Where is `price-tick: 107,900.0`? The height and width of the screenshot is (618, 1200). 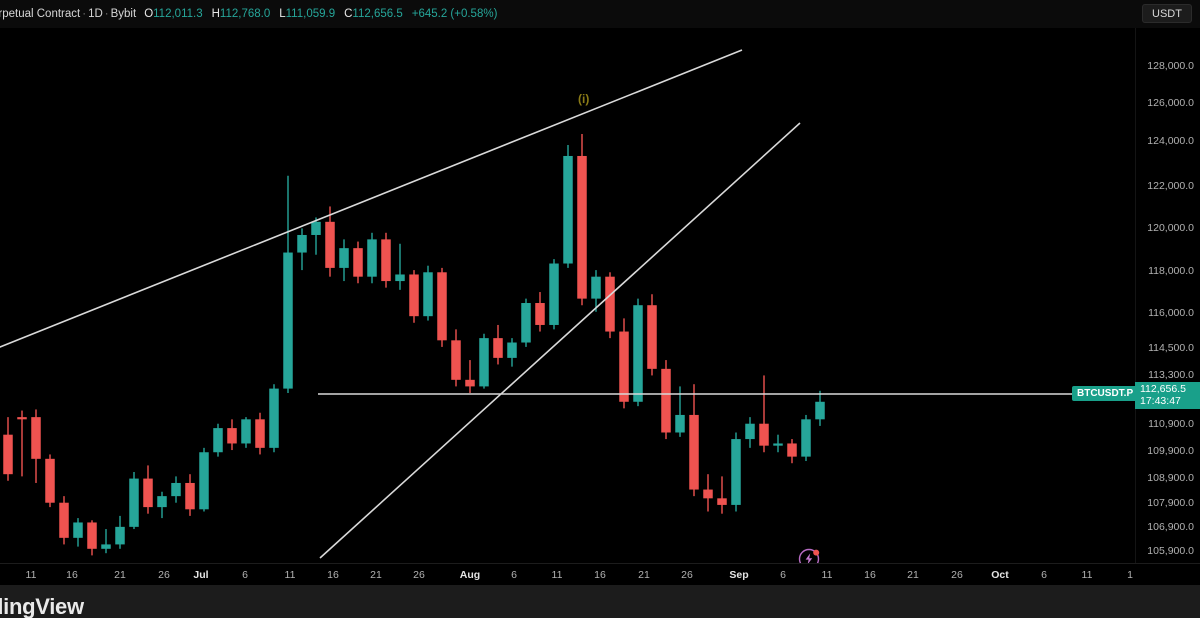 price-tick: 107,900.0 is located at coordinates (1170, 503).